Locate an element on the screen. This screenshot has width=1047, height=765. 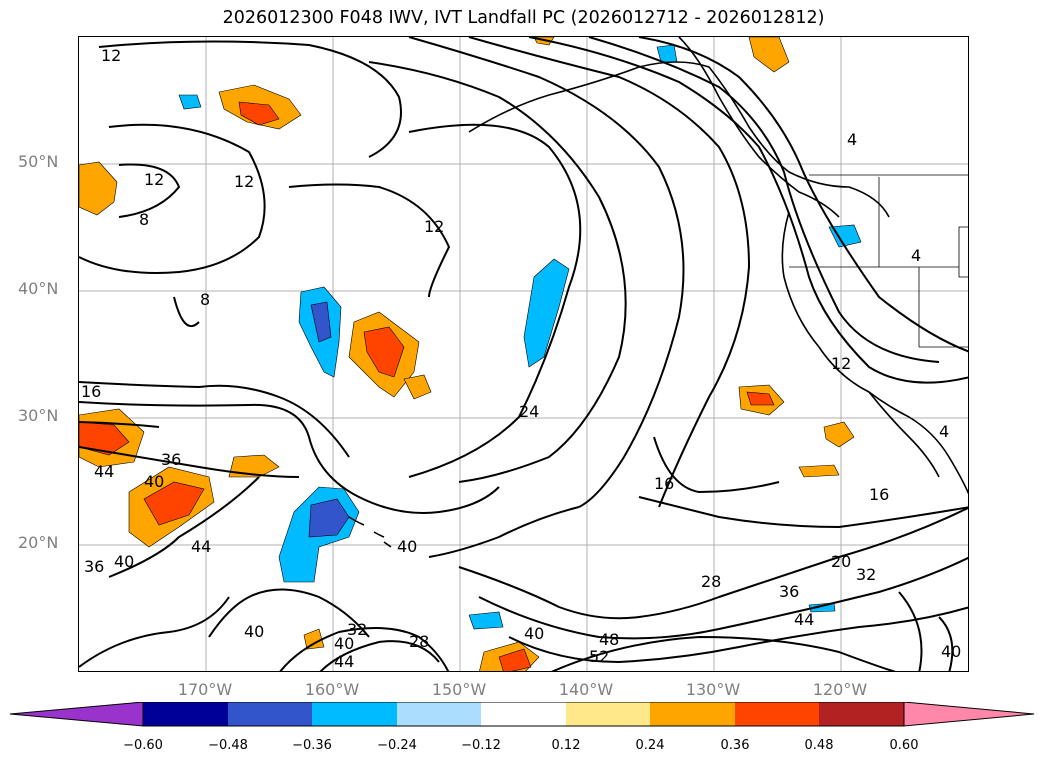
colorbar-extend-high is located at coordinates (969, 714).